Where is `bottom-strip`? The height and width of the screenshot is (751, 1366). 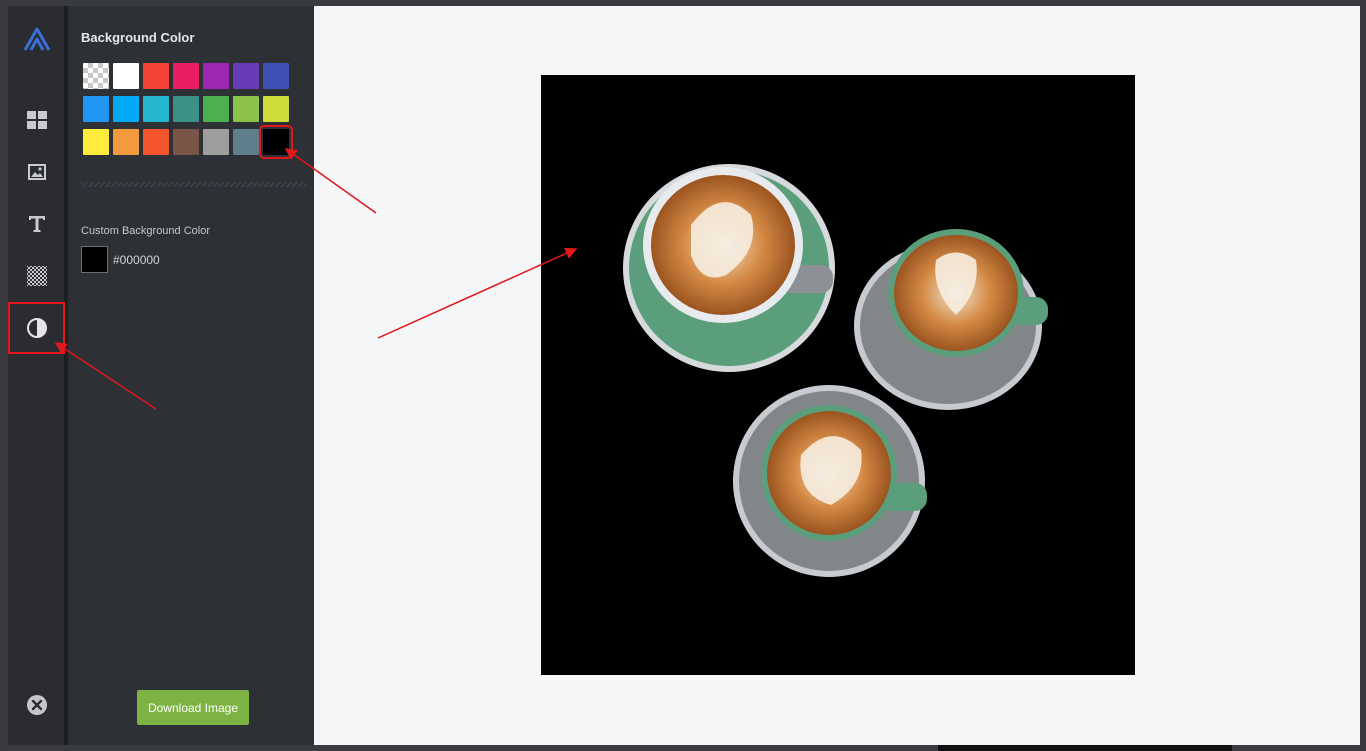 bottom-strip is located at coordinates (1085, 748).